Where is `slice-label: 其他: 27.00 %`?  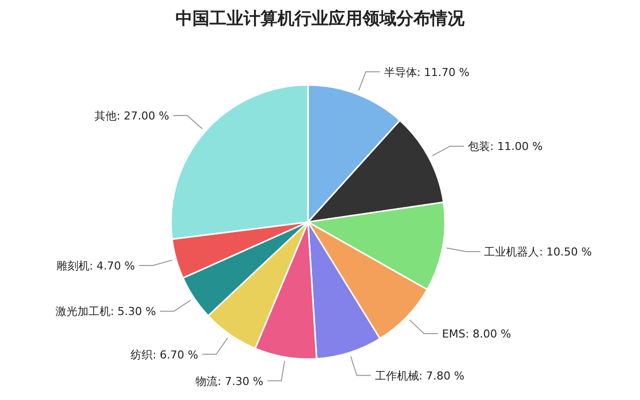
slice-label: 其他: 27.00 % is located at coordinates (132, 116).